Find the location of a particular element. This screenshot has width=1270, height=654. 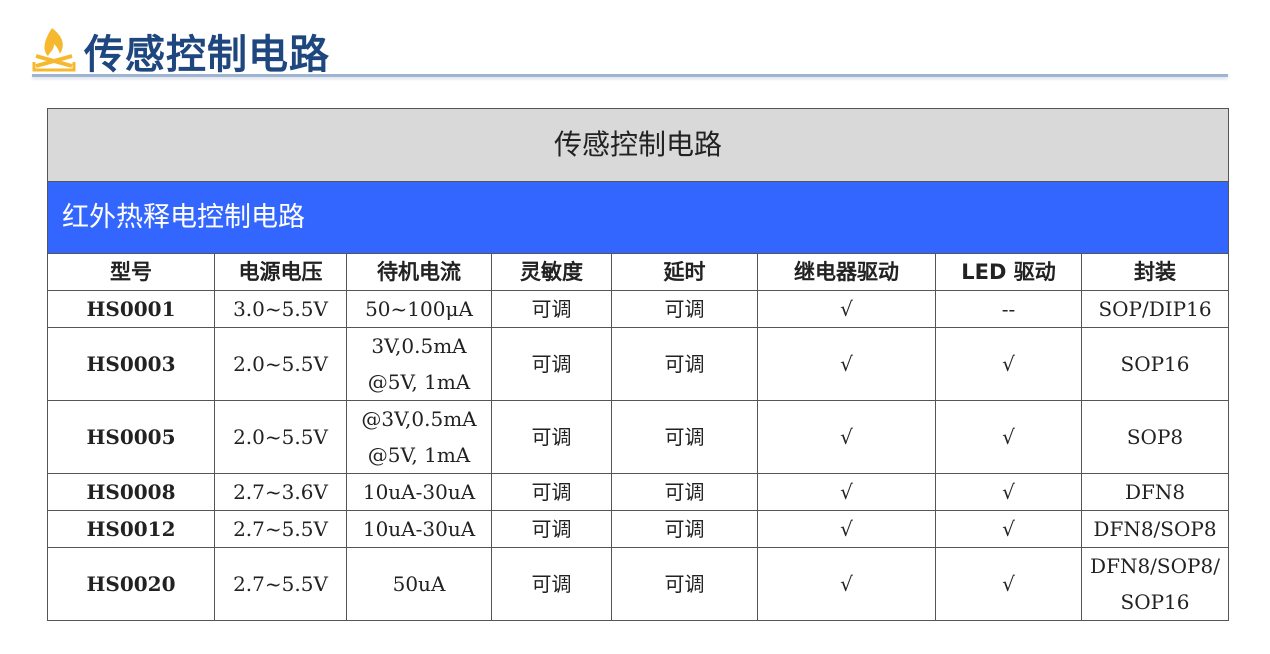

header-row: 型号 电源电压 待机电流 灵敏度 延时 继电器驱动 LED 驱动 封装 is located at coordinates (638, 272).